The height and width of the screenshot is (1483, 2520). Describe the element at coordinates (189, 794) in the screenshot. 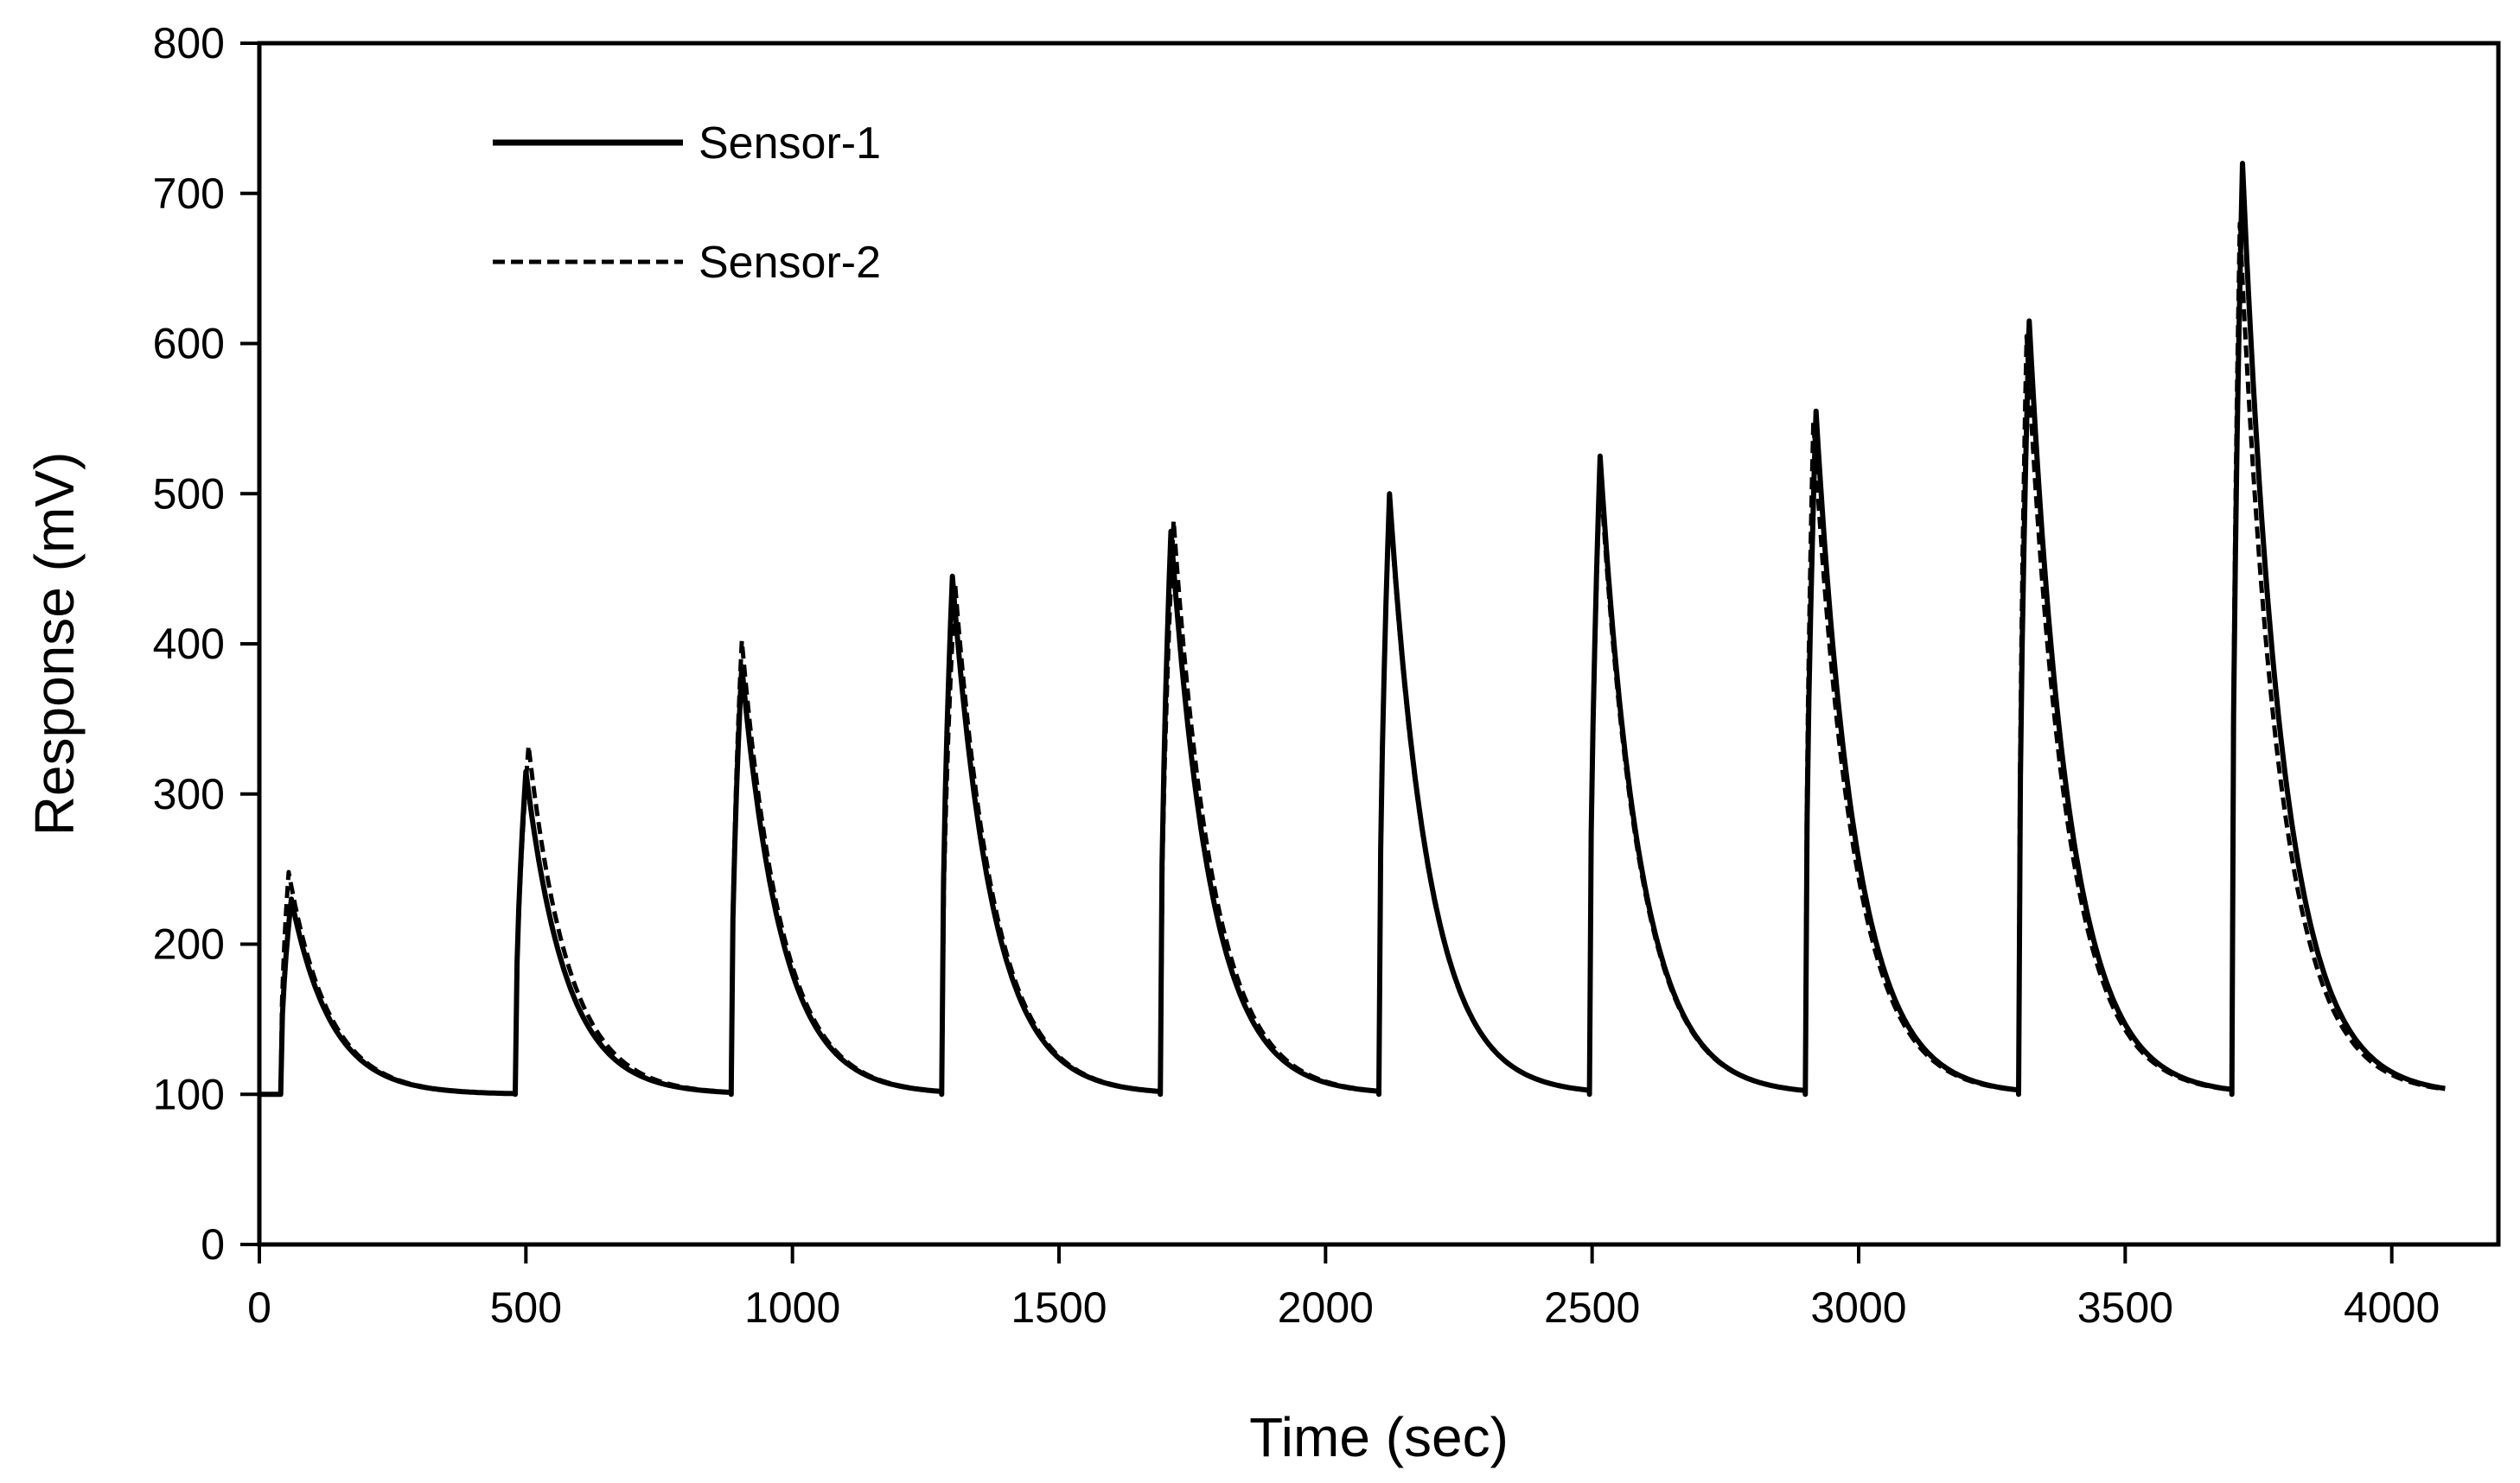

I see `y-tick-label: 300` at that location.